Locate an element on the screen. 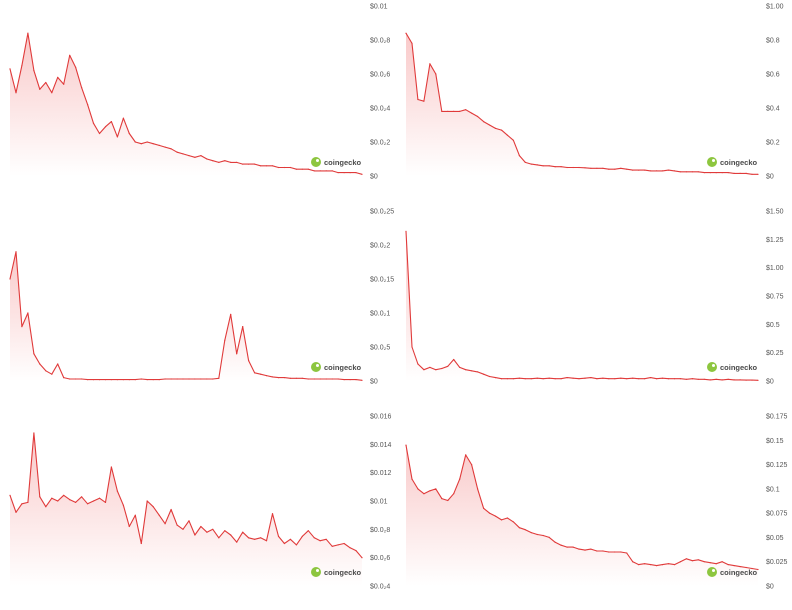 The height and width of the screenshot is (610, 792). series-area is located at coordinates (582, 306).